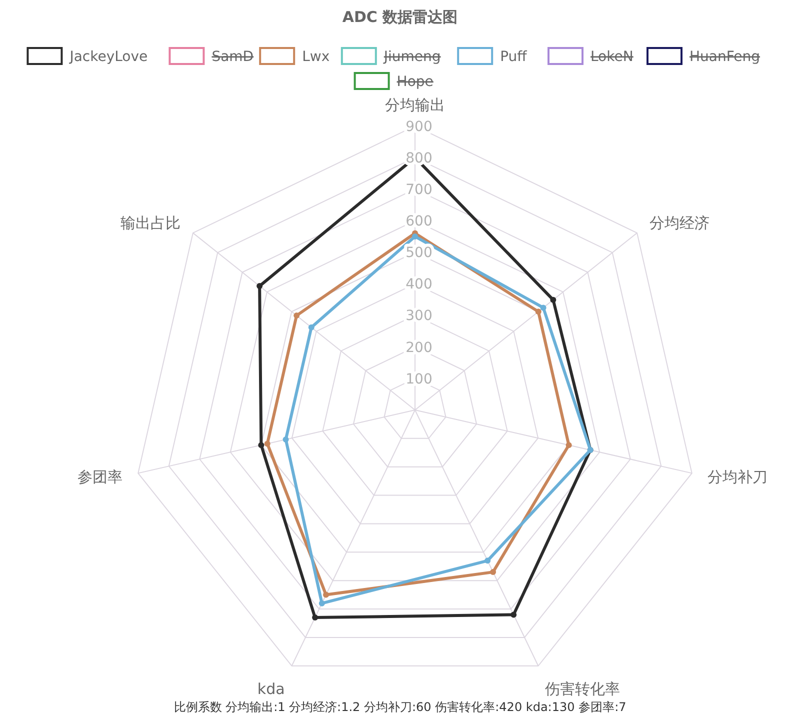 The image size is (800, 719). Describe the element at coordinates (150, 223) in the screenshot. I see `spoke-label: 输出占比` at that location.